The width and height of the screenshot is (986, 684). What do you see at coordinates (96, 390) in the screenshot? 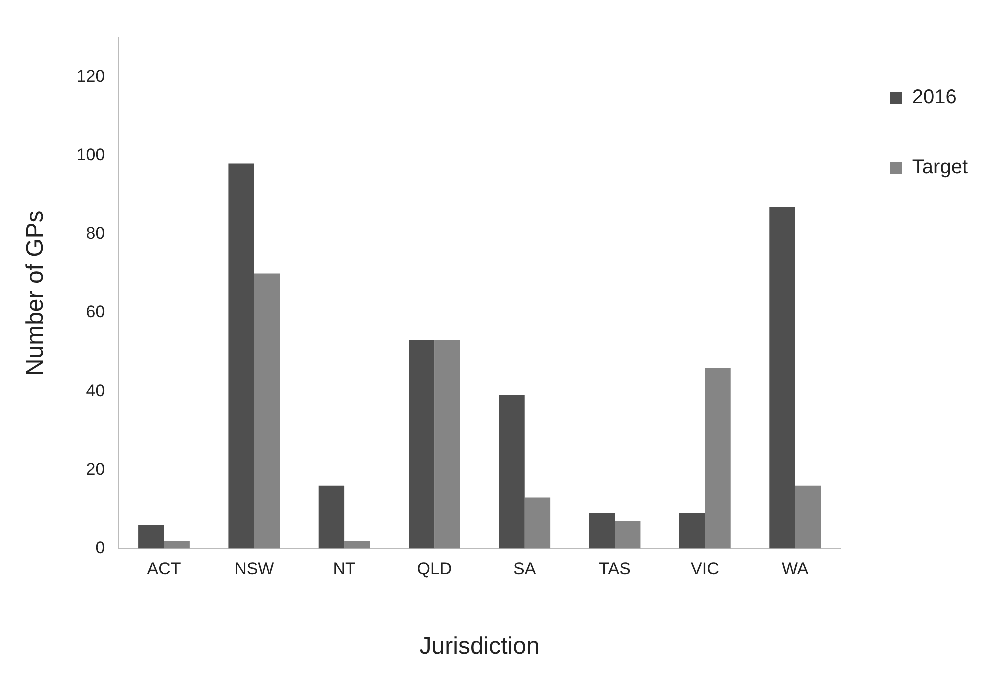
I see `y-tick-label: 40` at bounding box center [96, 390].